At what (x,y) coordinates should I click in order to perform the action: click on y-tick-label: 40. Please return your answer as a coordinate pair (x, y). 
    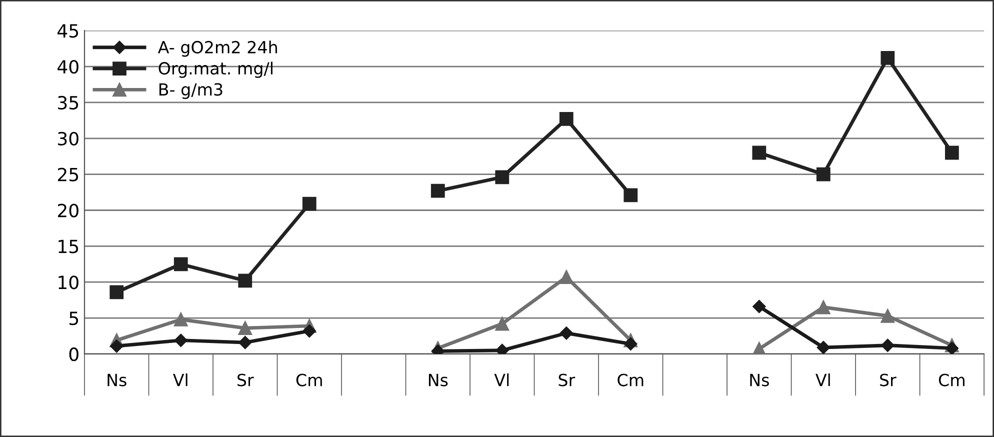
    Looking at the image, I should click on (68, 67).